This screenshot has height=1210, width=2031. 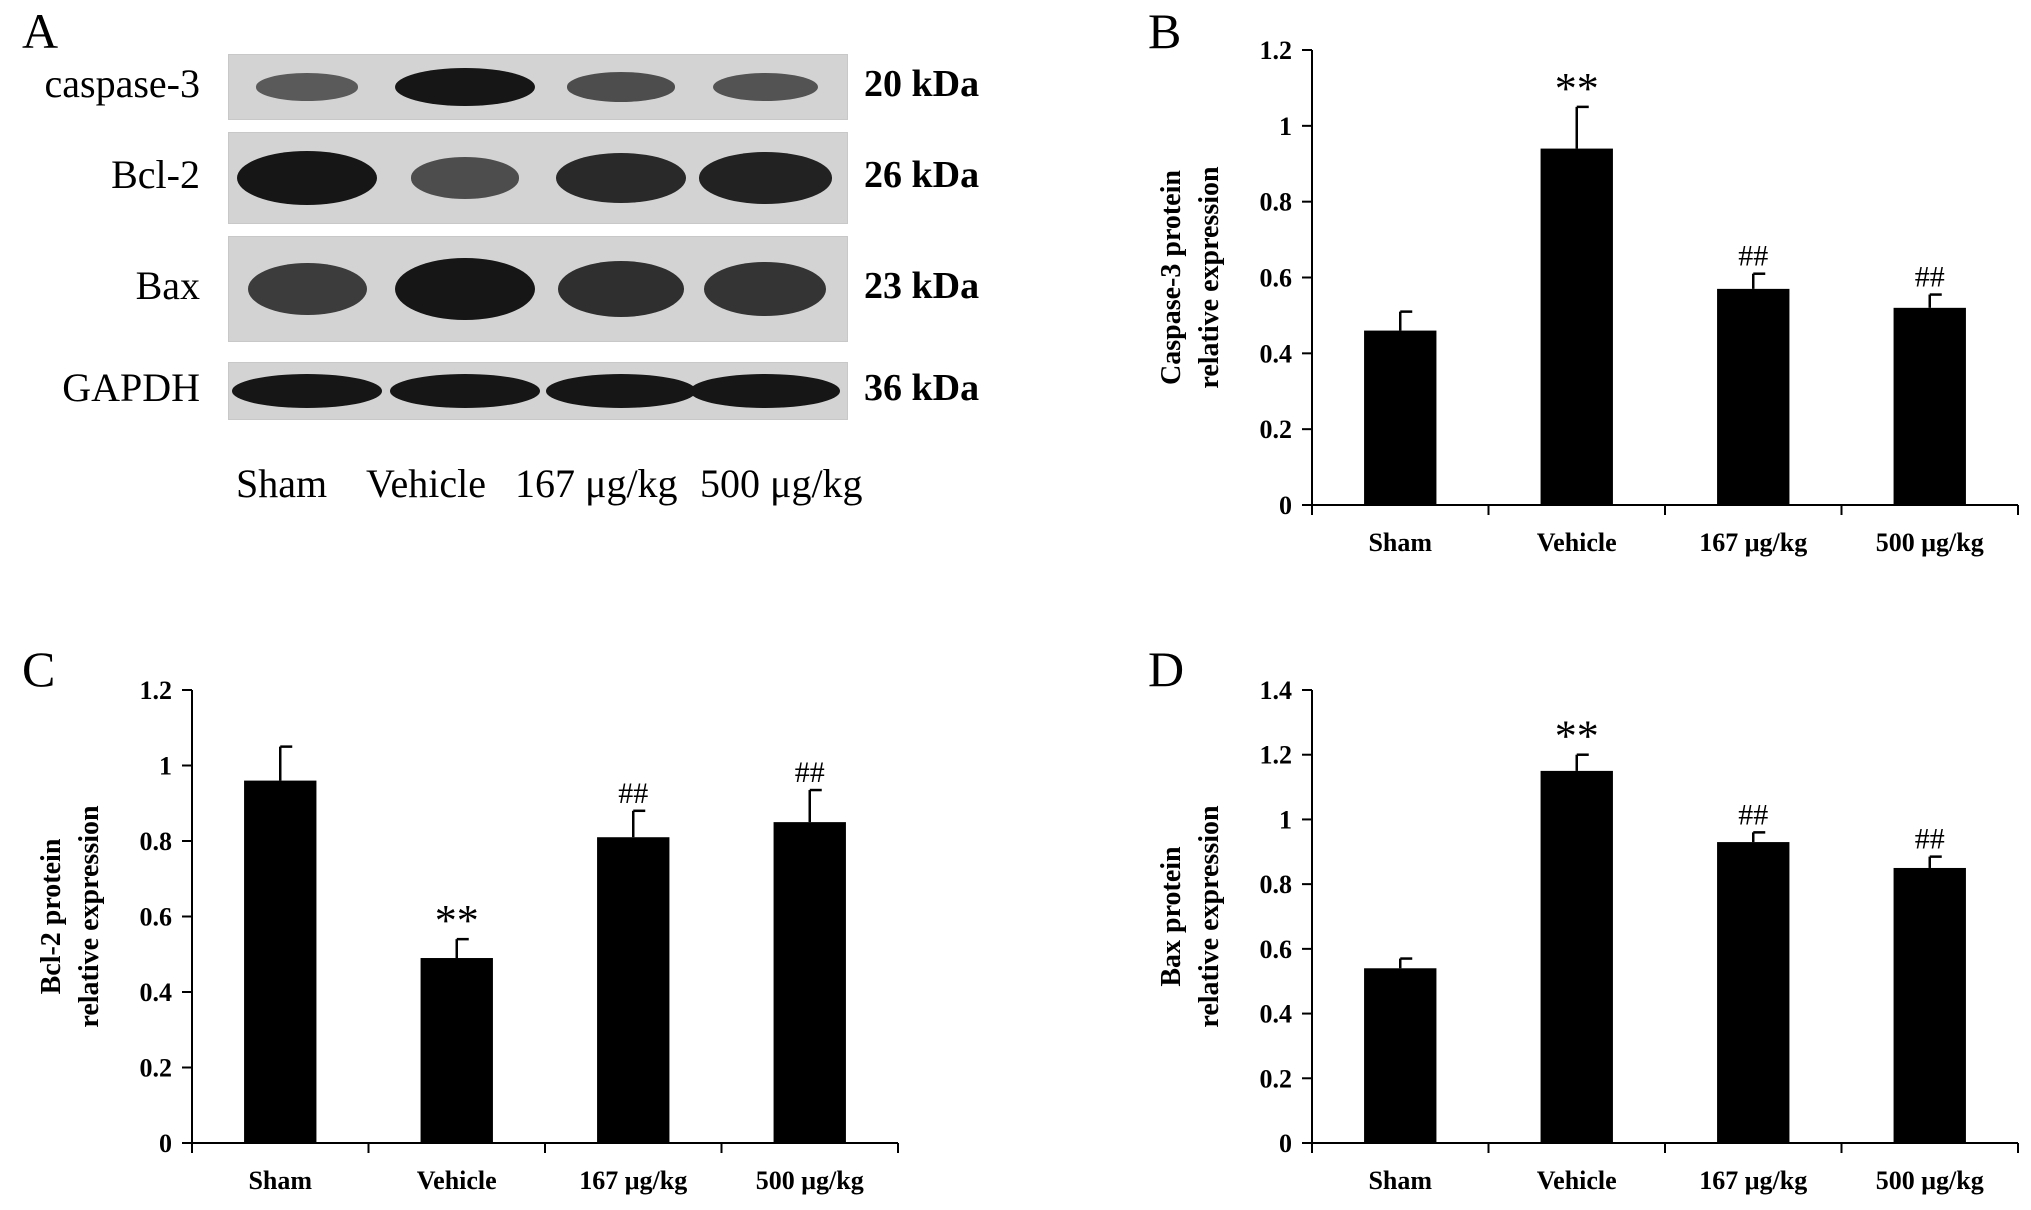 What do you see at coordinates (131, 387) in the screenshot?
I see `blot-protein-label: GAPDH` at bounding box center [131, 387].